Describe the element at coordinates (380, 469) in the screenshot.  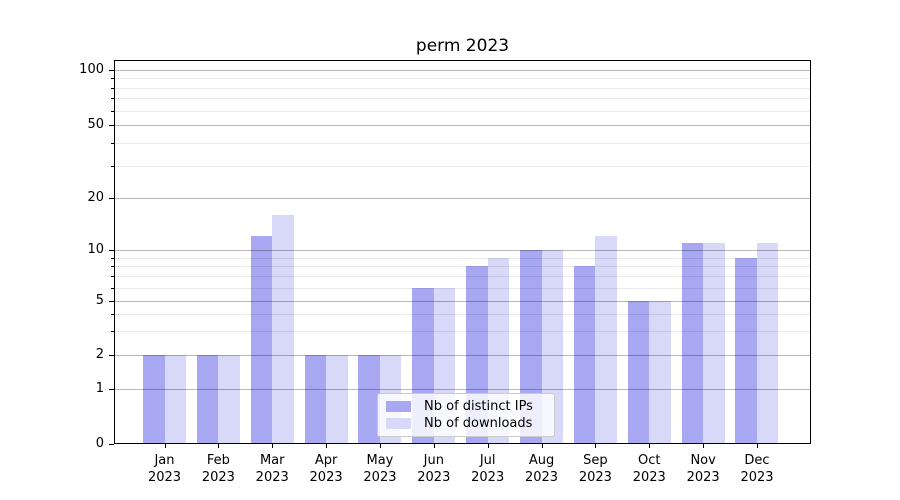
I see `x-tick-label: May 2023` at that location.